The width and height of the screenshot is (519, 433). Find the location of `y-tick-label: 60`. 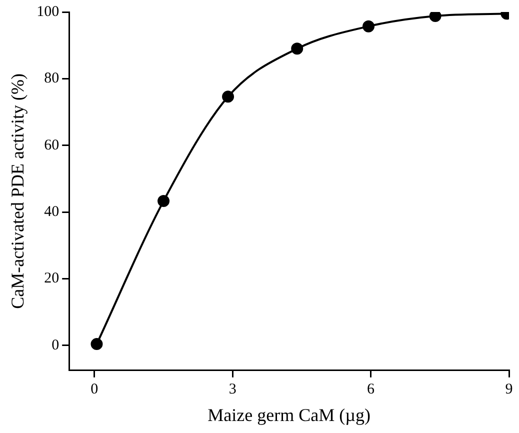

y-tick-label: 60 is located at coordinates (52, 145).